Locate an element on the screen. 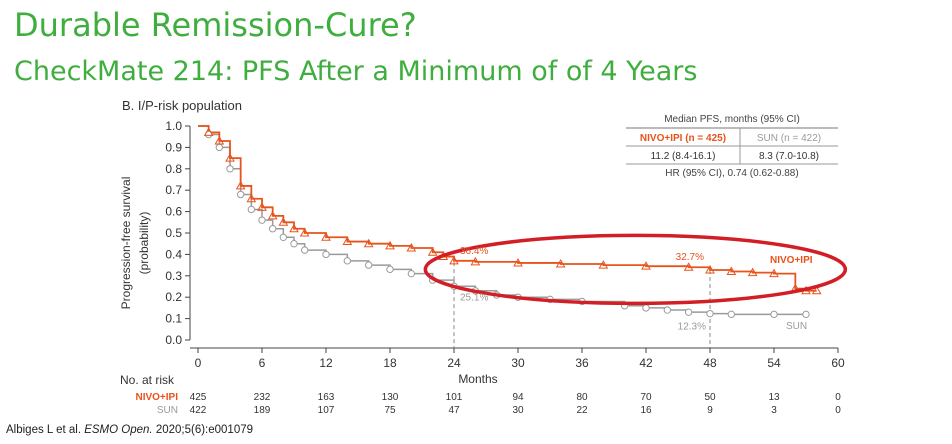 This screenshot has height=444, width=952. y-tick-label: 0.8 is located at coordinates (173, 169).